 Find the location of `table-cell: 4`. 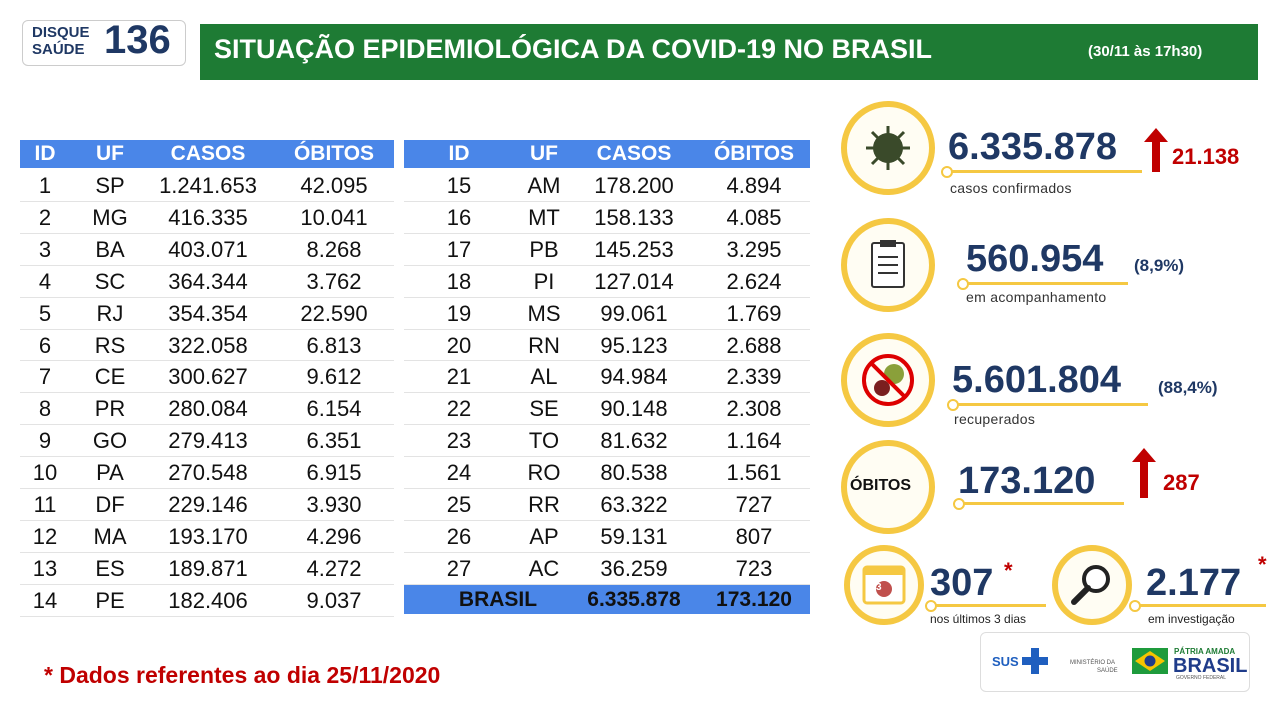

table-cell: 4 is located at coordinates (45, 281).